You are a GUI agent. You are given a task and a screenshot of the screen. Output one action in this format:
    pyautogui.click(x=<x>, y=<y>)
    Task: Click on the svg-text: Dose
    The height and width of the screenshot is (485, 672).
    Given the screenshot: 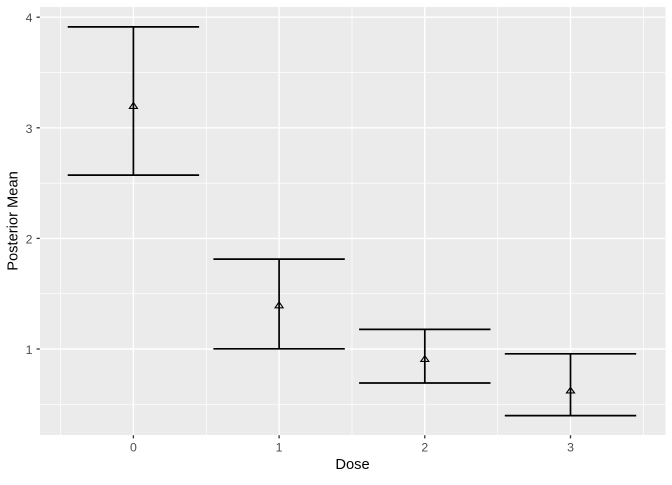 What is the action you would take?
    pyautogui.click(x=352, y=465)
    